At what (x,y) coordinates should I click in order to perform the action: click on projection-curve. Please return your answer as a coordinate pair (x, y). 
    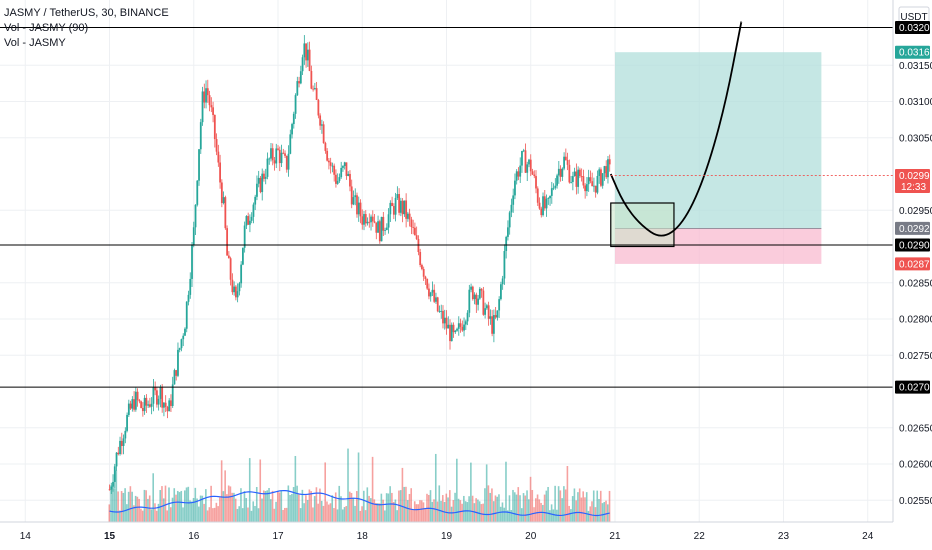
    Looking at the image, I should click on (676, 129).